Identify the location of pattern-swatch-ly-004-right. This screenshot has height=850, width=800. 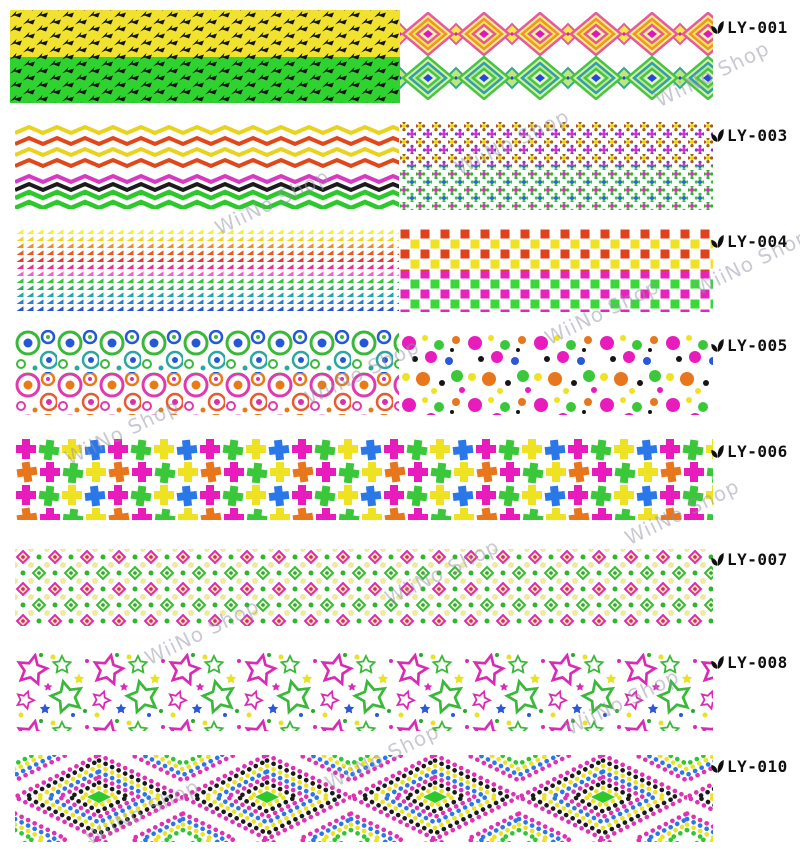
(556, 270).